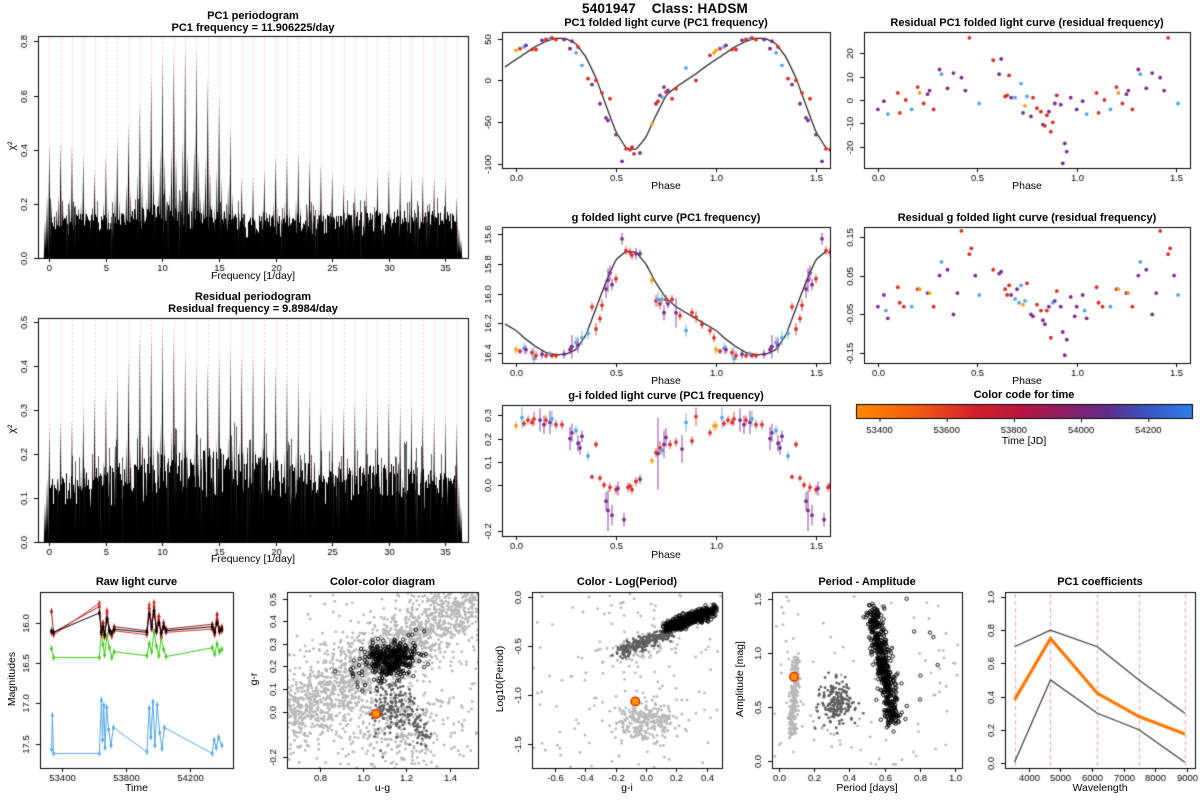 Image resolution: width=1200 pixels, height=800 pixels. What do you see at coordinates (253, 309) in the screenshot?
I see `residual-periodogram-subtitle: Residual frequency = 9.8984/day` at bounding box center [253, 309].